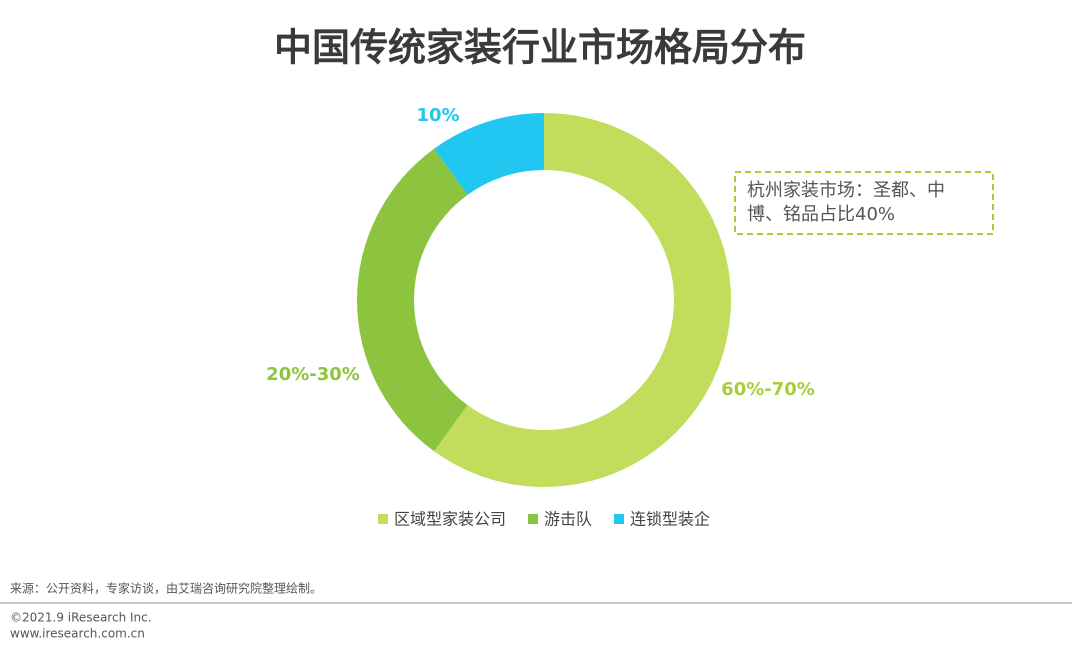  Describe the element at coordinates (437, 115) in the screenshot. I see `data-label: 10%` at that location.